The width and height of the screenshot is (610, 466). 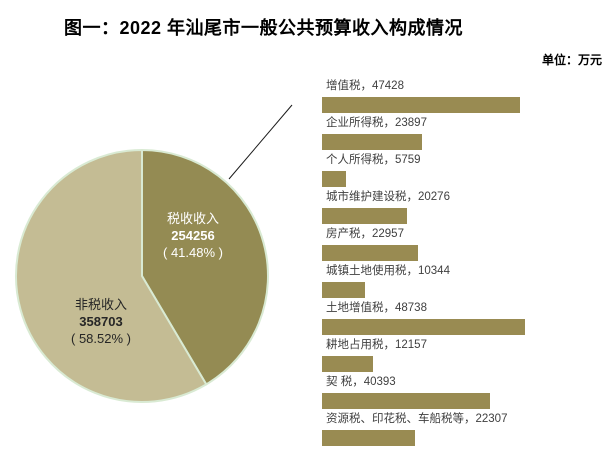 What do you see at coordinates (388, 271) in the screenshot?
I see `bar-label: 城镇土地使用税，10344` at bounding box center [388, 271].